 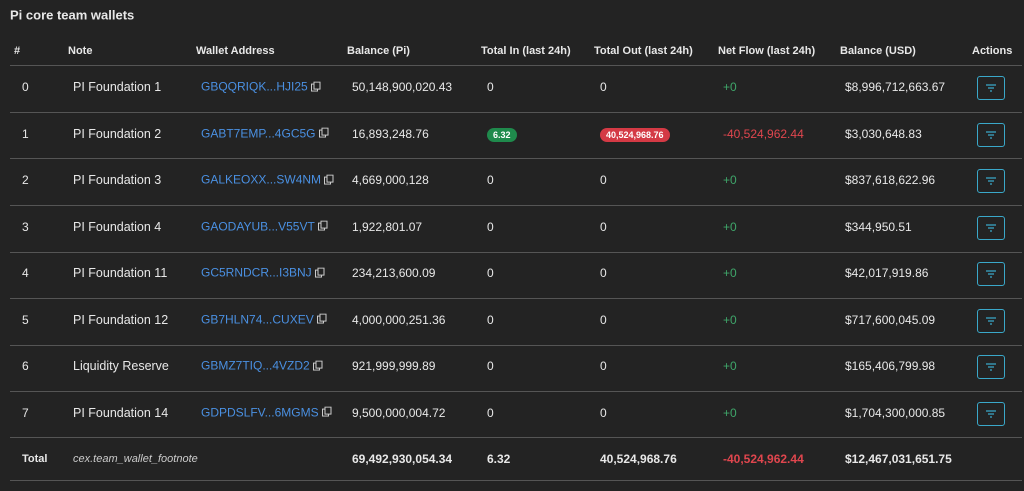 What do you see at coordinates (25, 319) in the screenshot?
I see `cell: 5` at bounding box center [25, 319].